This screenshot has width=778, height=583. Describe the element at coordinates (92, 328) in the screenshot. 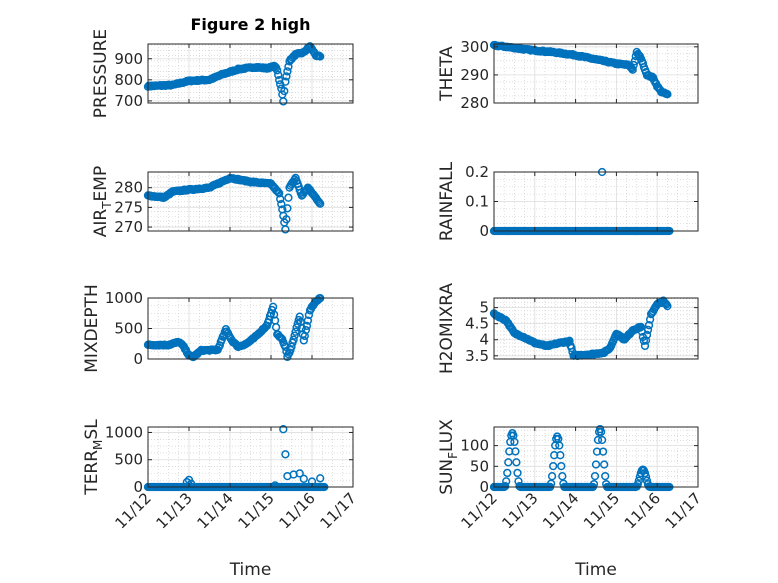

I see `y-axis-label: MIXDEPTH` at that location.